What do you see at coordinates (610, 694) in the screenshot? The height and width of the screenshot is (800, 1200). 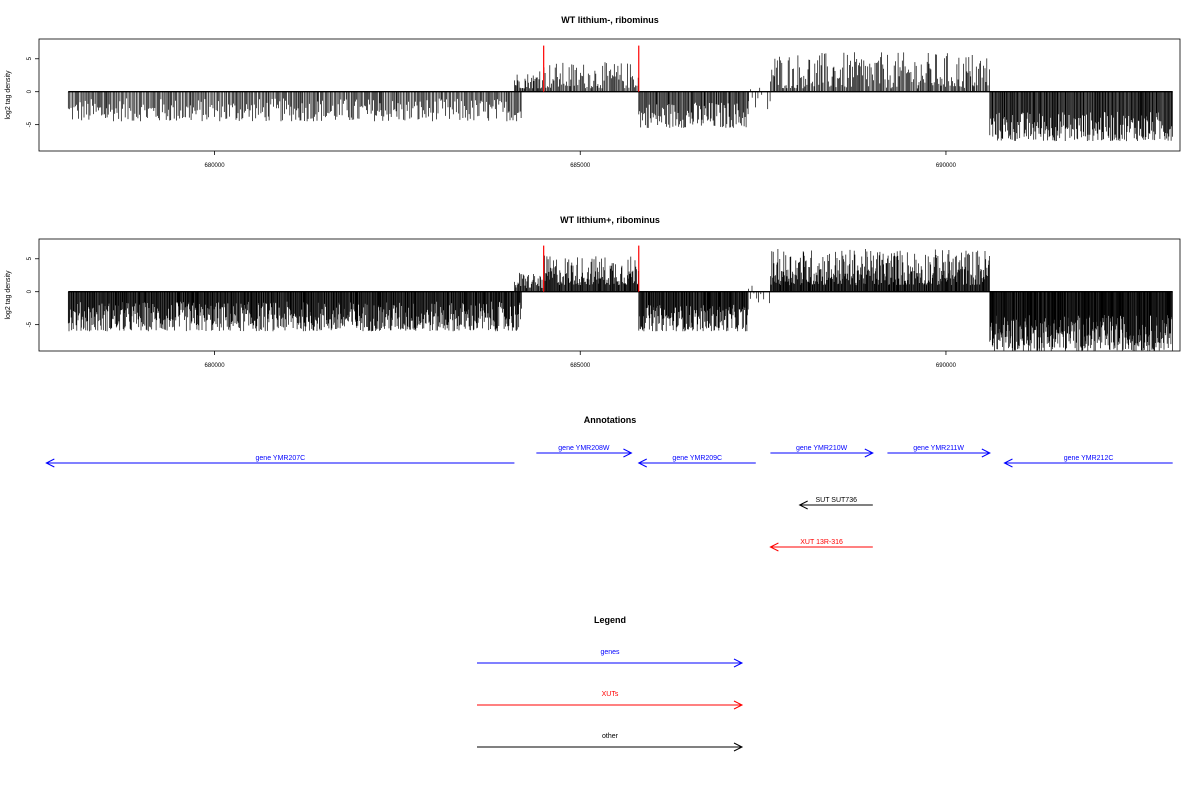 I see `legend-label: XUTs` at bounding box center [610, 694].